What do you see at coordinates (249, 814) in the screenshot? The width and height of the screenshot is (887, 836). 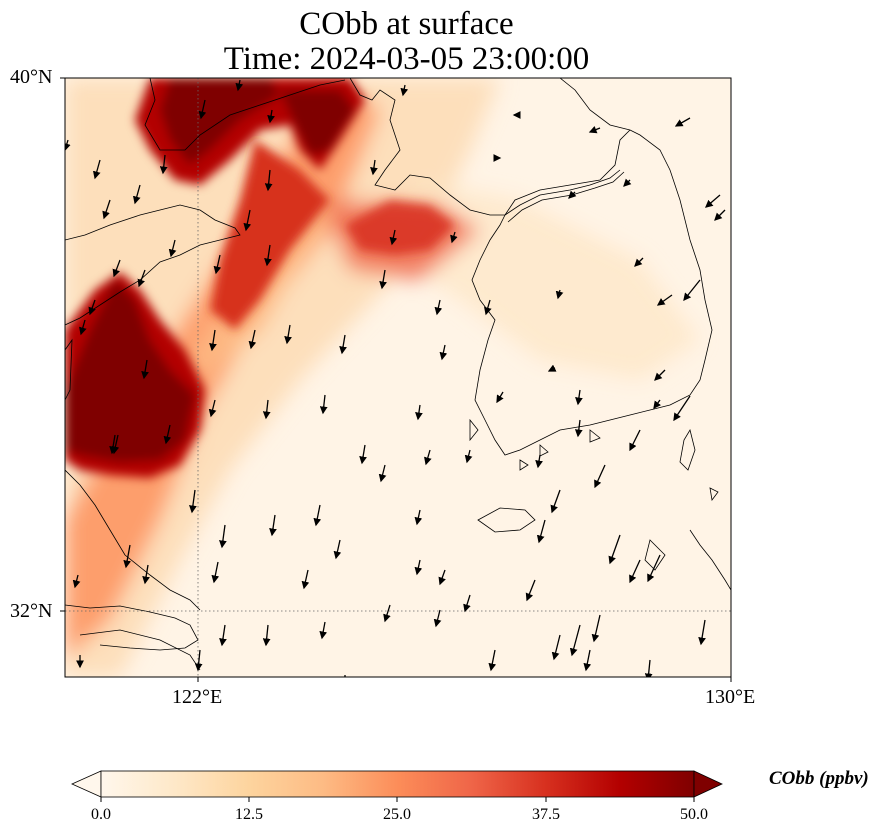 I see `colorbar-tick-label: 12.5` at bounding box center [249, 814].